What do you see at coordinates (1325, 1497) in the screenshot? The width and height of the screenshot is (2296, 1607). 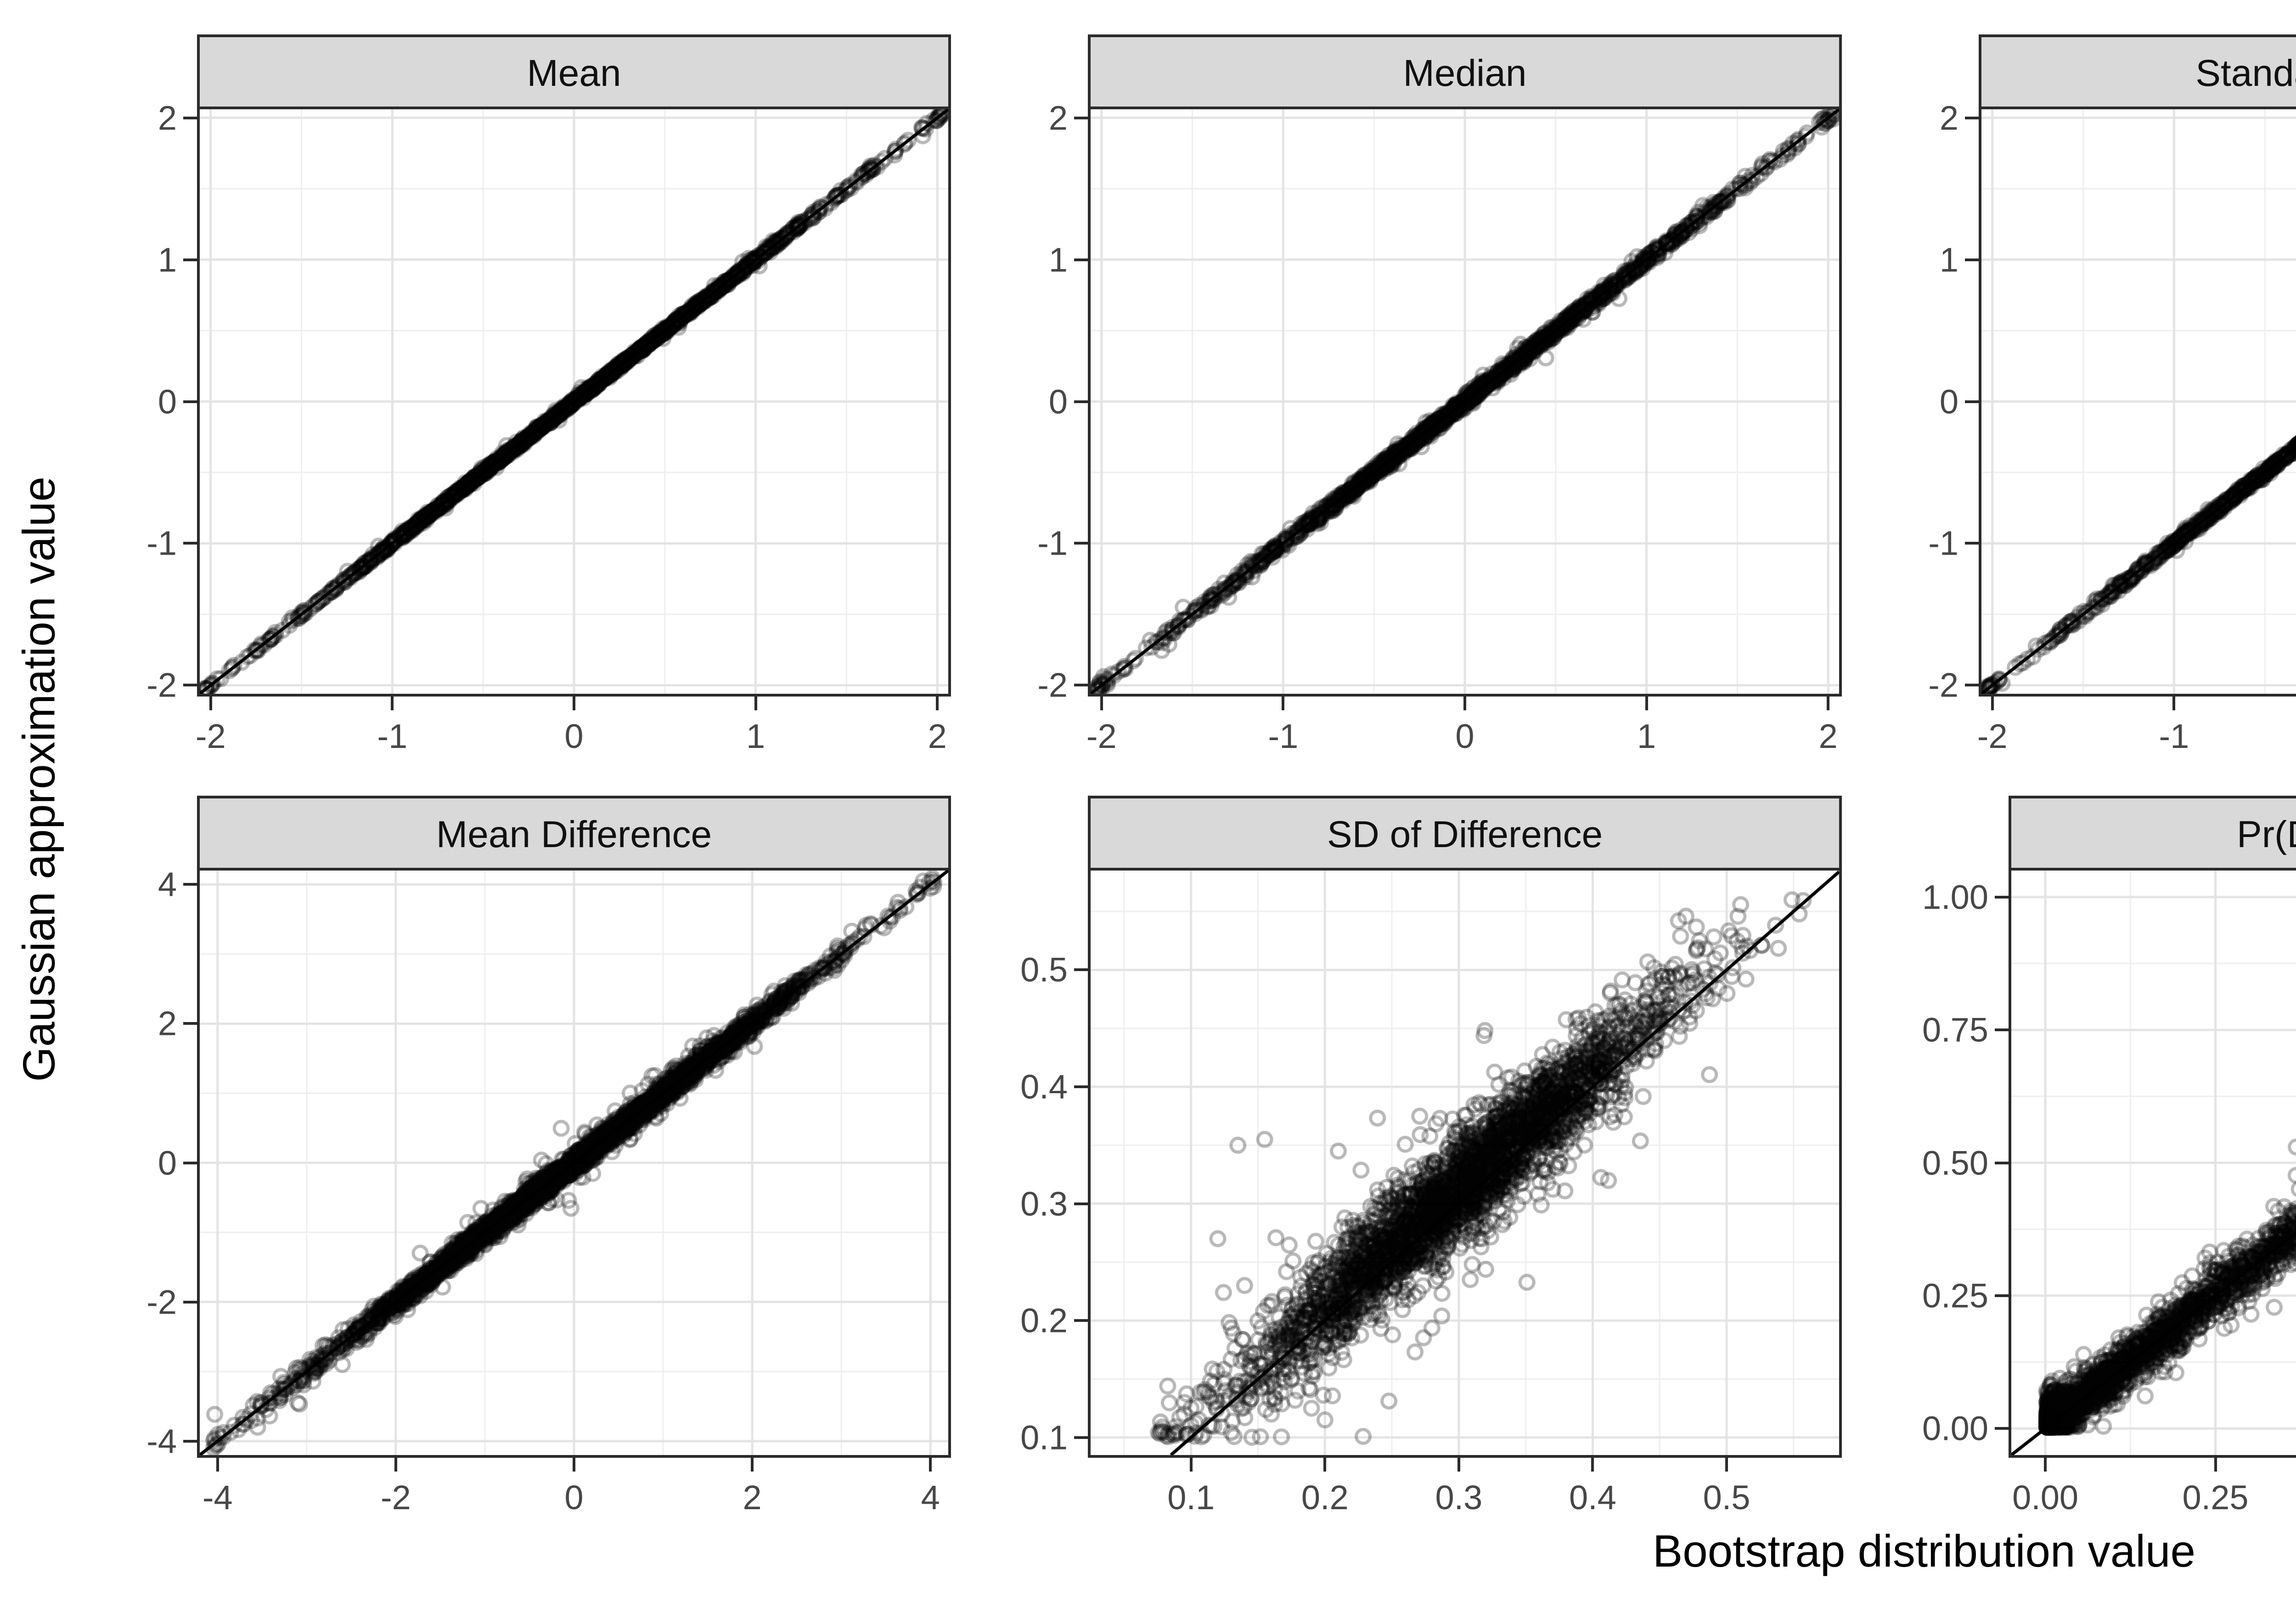 I see `x-tick-label: 0.2` at bounding box center [1325, 1497].